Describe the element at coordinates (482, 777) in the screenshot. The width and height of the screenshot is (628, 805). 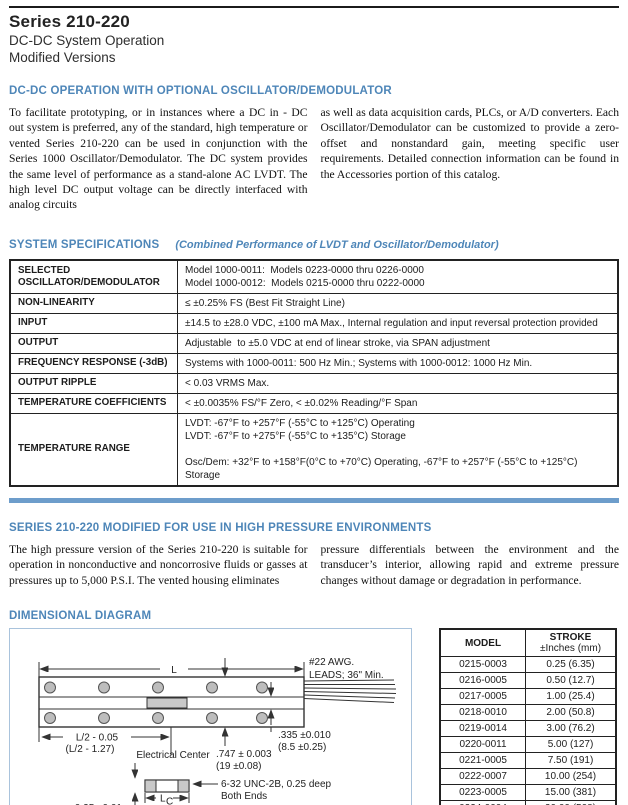
I see `model-cell: 0222-0007` at that location.